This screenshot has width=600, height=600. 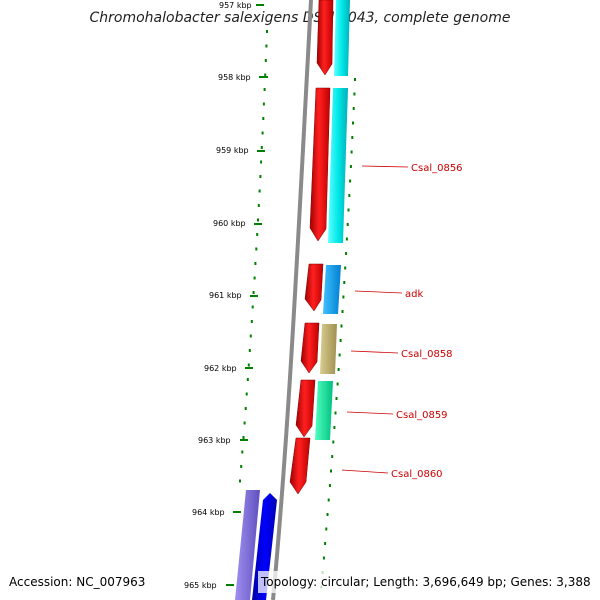 I want to click on outer-tick-ring, so click(x=338, y=333).